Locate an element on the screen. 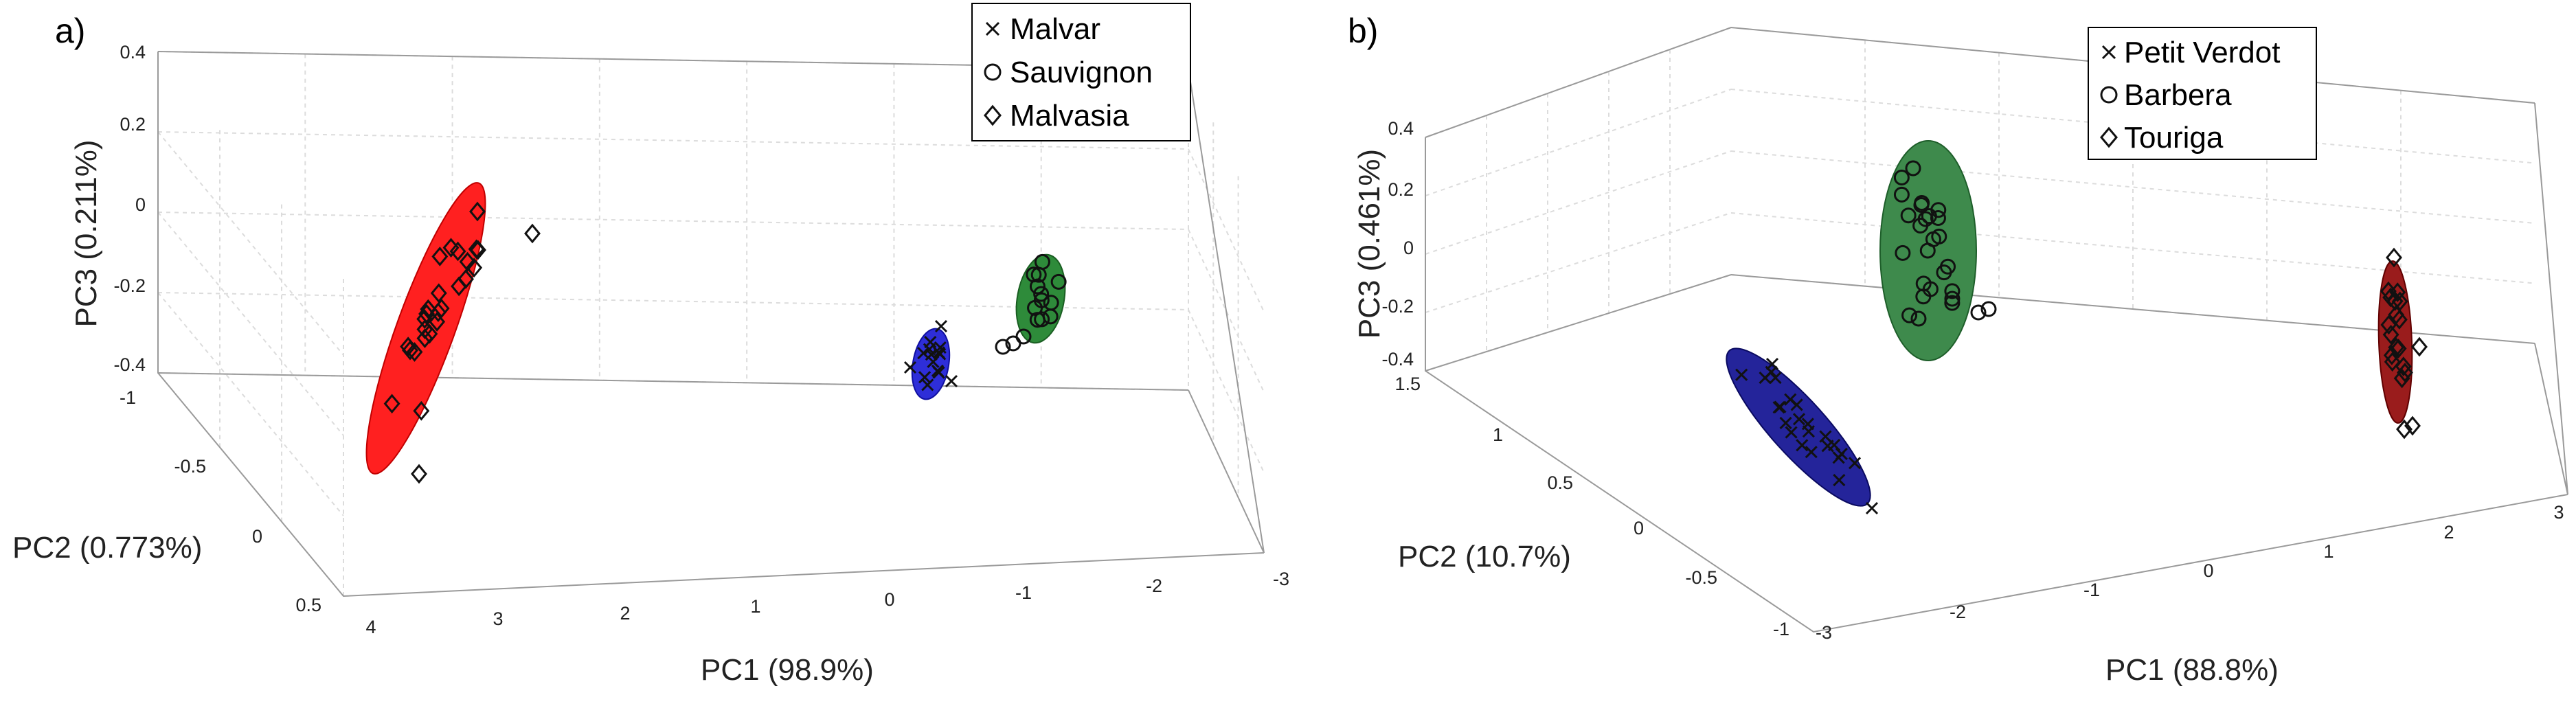  sauvignon-points is located at coordinates (1031, 304).